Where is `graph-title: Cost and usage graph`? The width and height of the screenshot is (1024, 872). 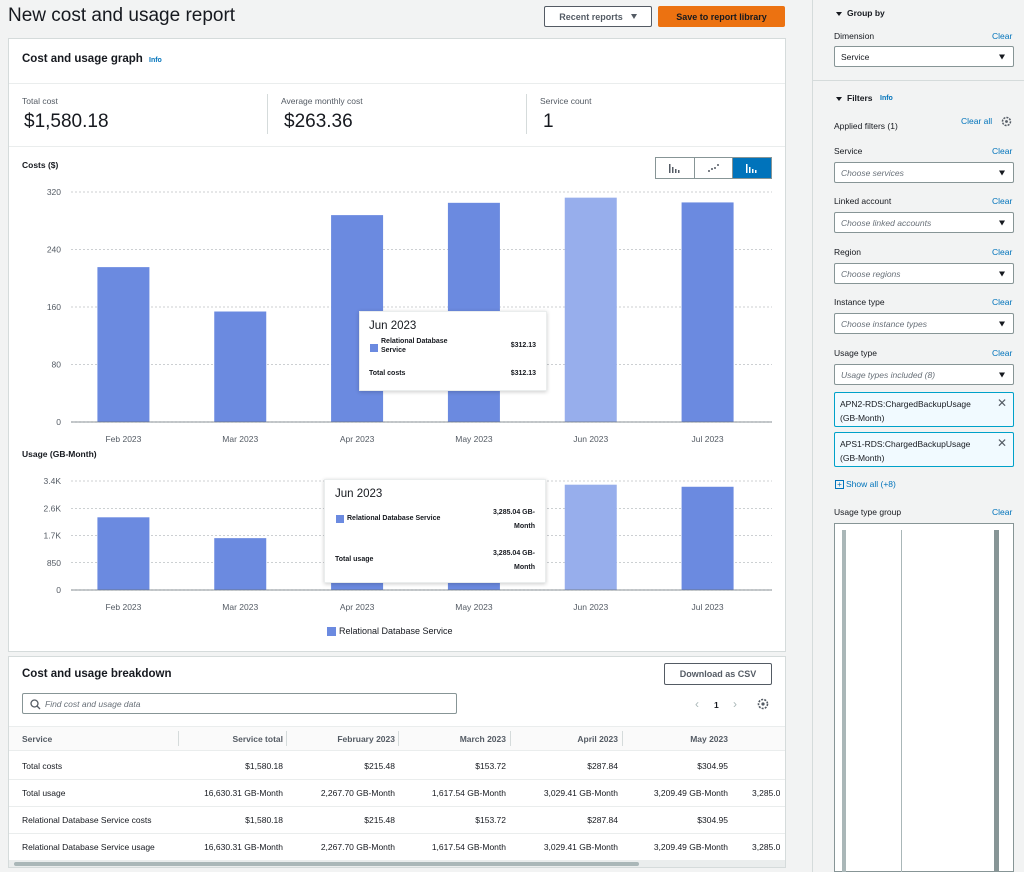 graph-title: Cost and usage graph is located at coordinates (82, 59).